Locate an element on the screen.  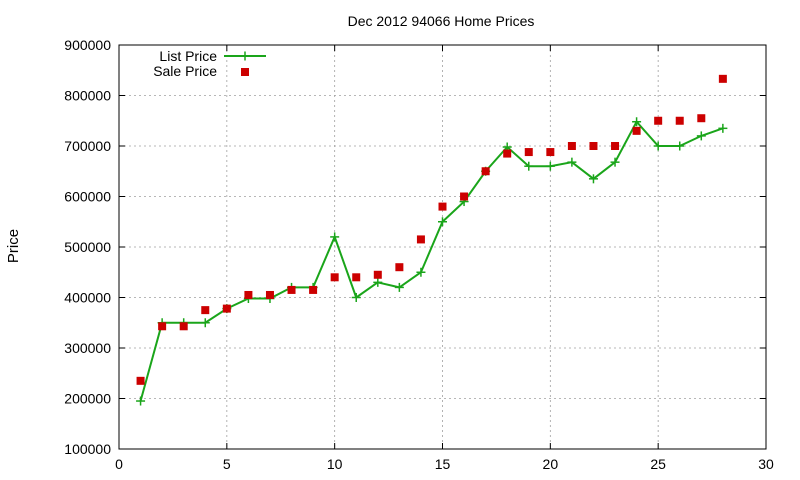
chart-title: Dec 2012 94066 Home Prices is located at coordinates (441, 21).